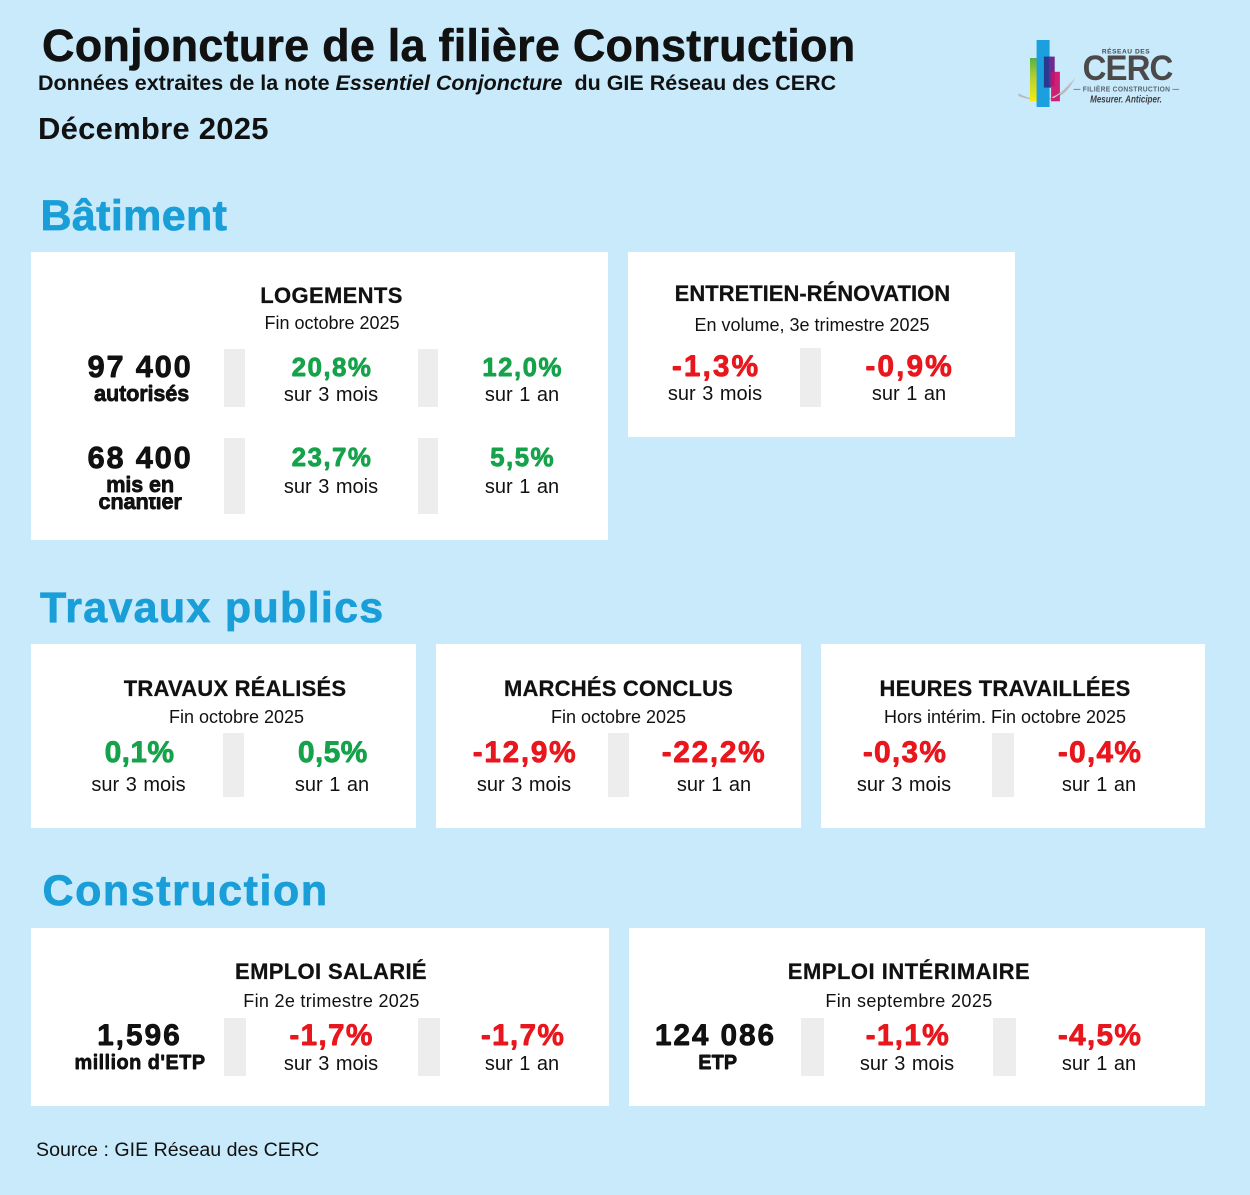  What do you see at coordinates (1126, 99) in the screenshot?
I see `svg-text: Mesurer. Anticiper.` at bounding box center [1126, 99].